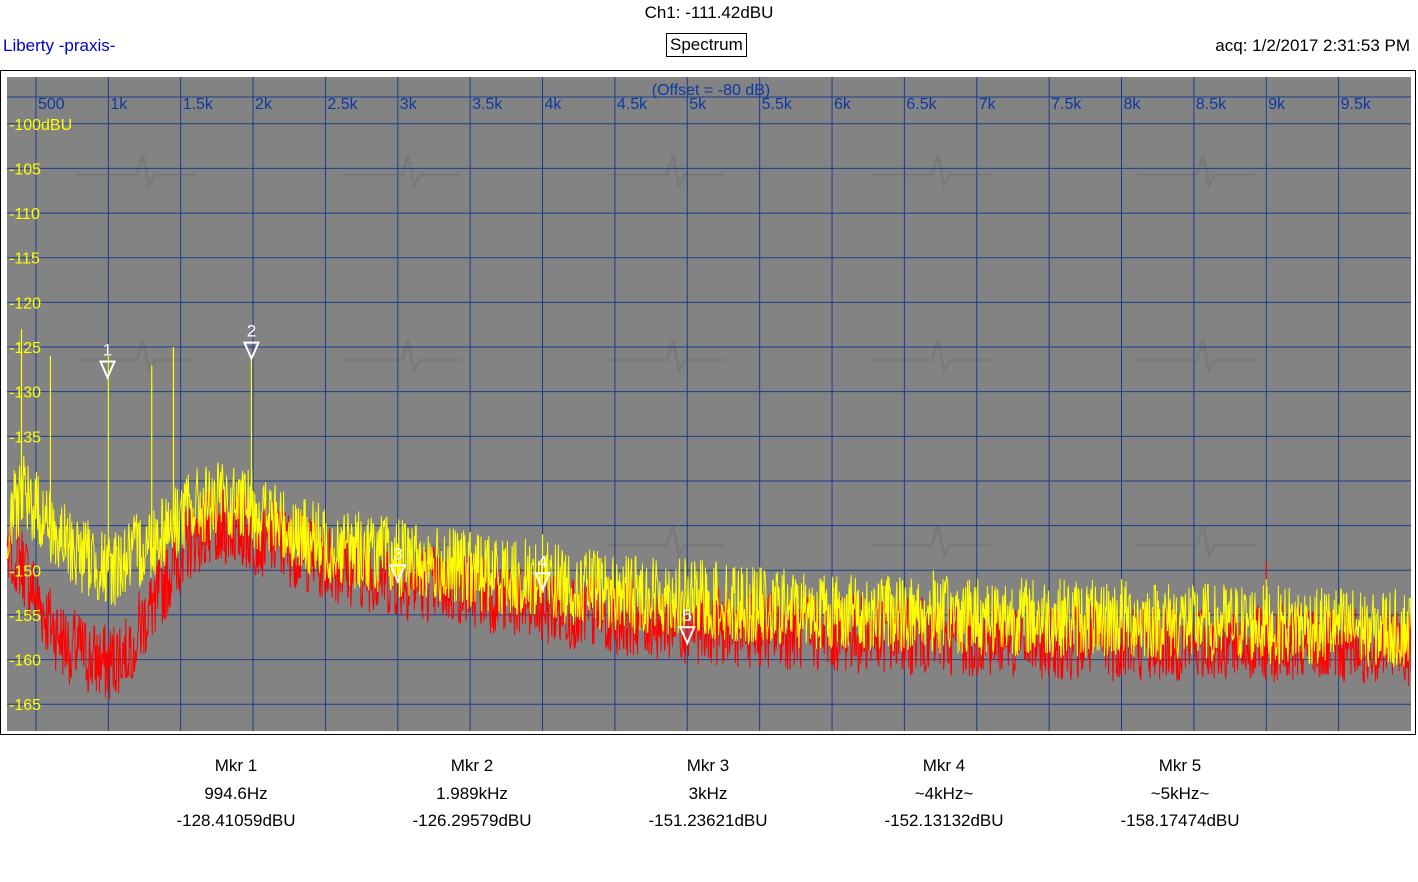  What do you see at coordinates (1312, 45) in the screenshot?
I see `acquisition-timestamp: acq: 1/2/2017 2:31:53 PM` at bounding box center [1312, 45].